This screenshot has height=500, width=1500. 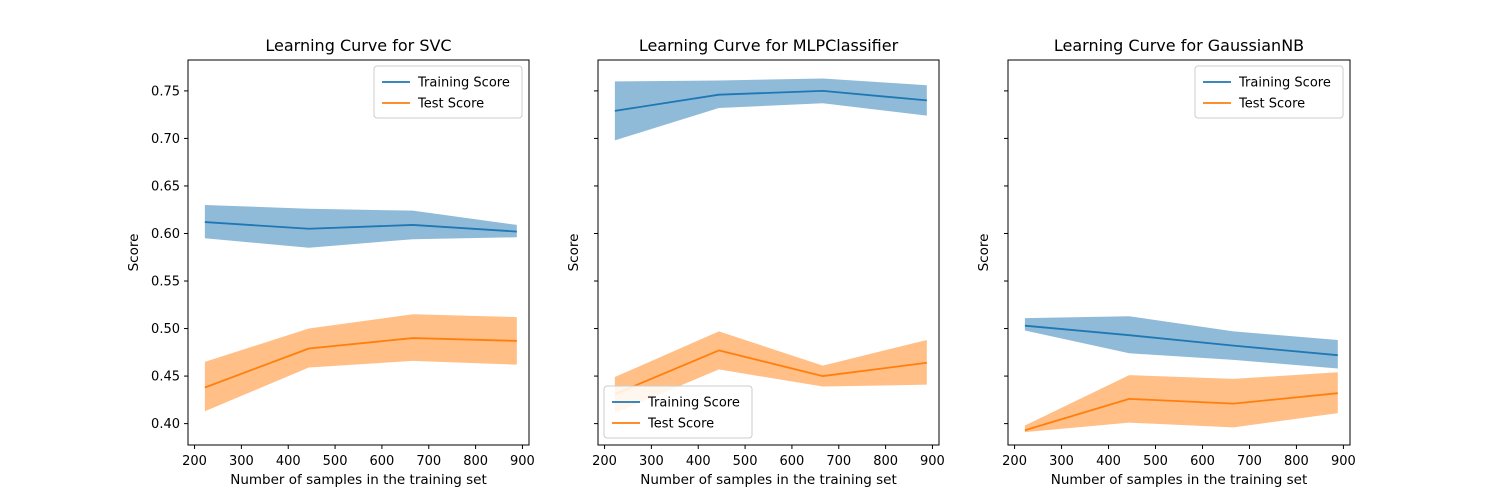 What do you see at coordinates (165, 234) in the screenshot?
I see `y-tick-label: 0.60` at bounding box center [165, 234].